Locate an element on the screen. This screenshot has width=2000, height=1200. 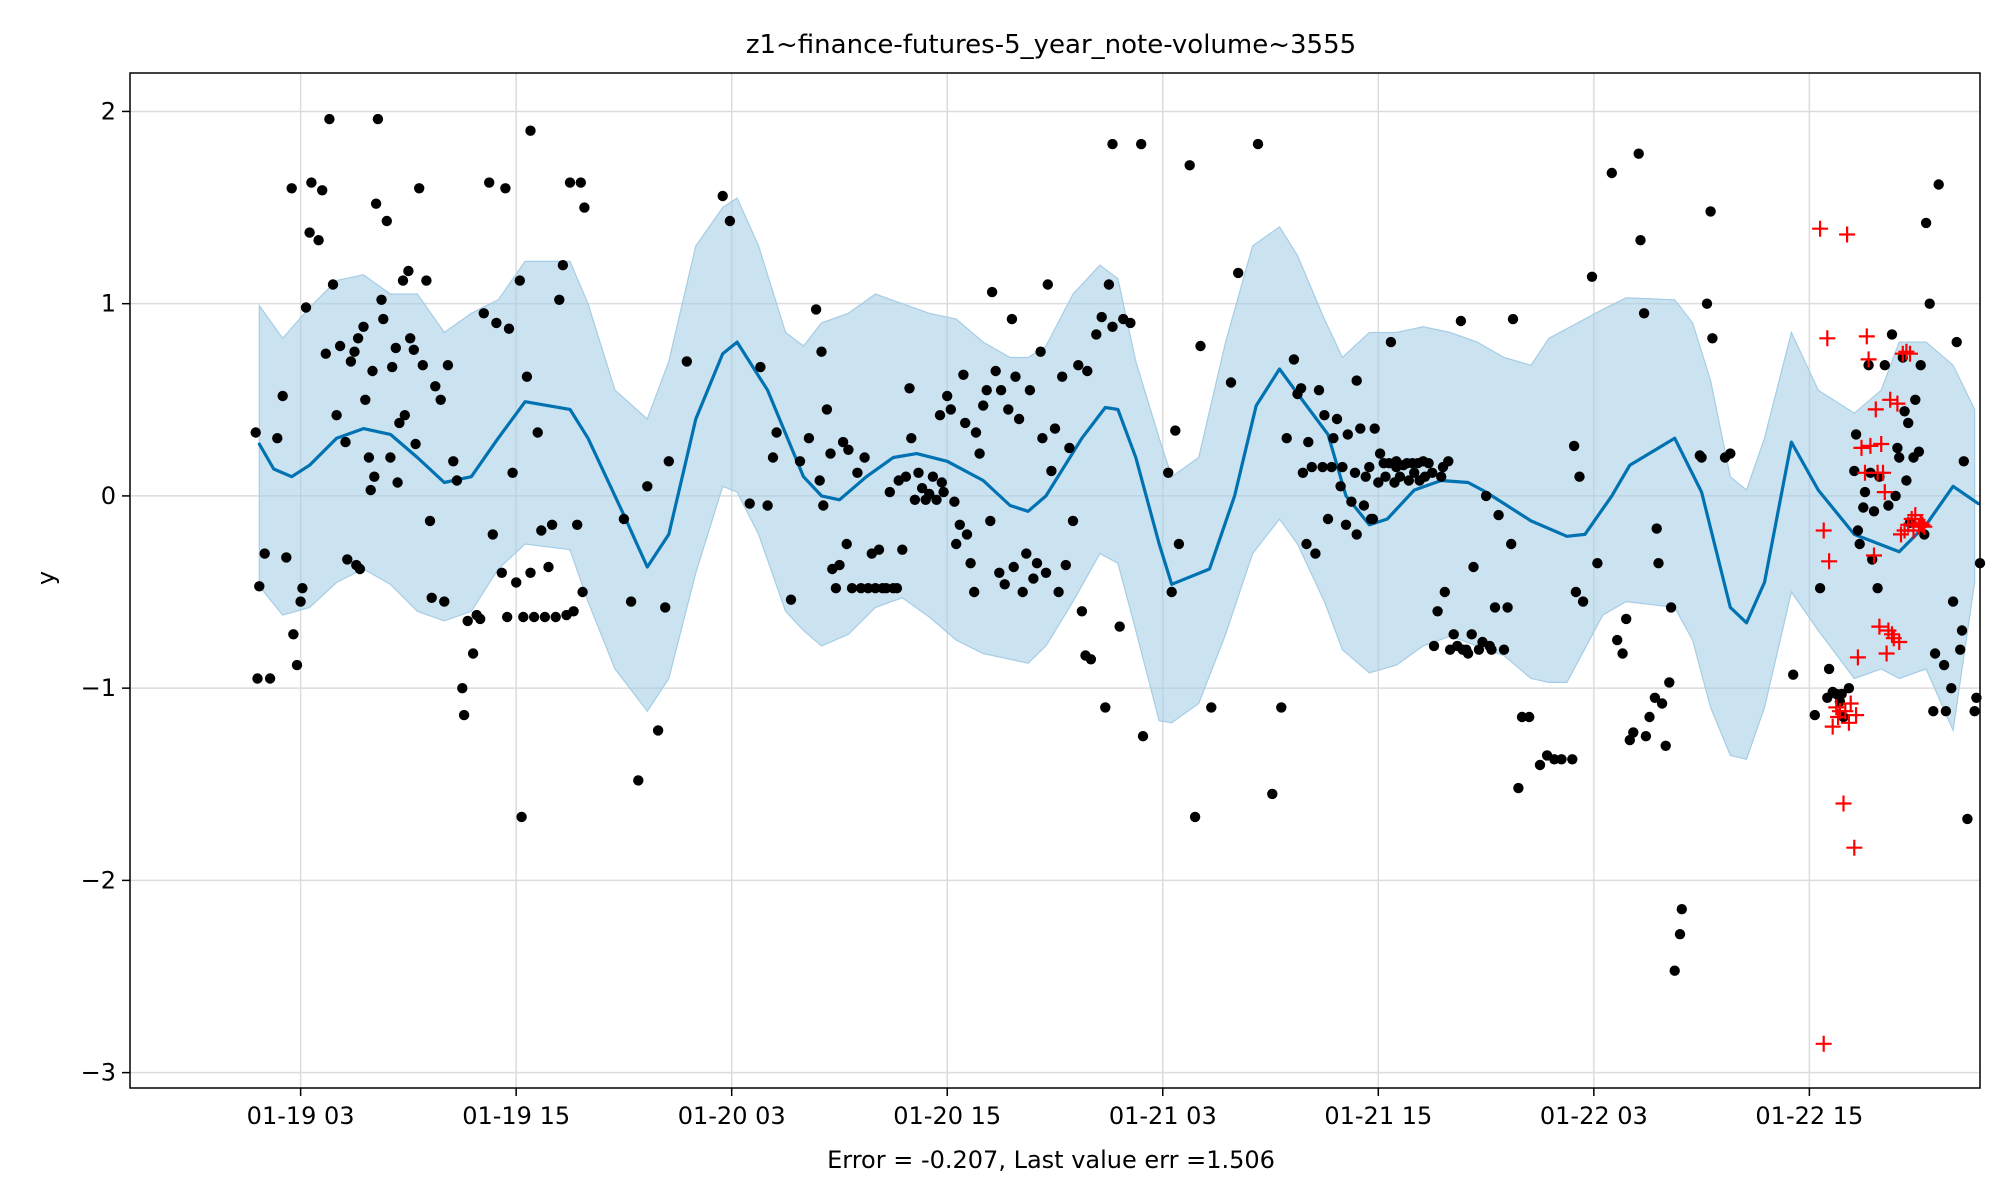
x-tick-label: 01-22 15 is located at coordinates (1809, 1116).